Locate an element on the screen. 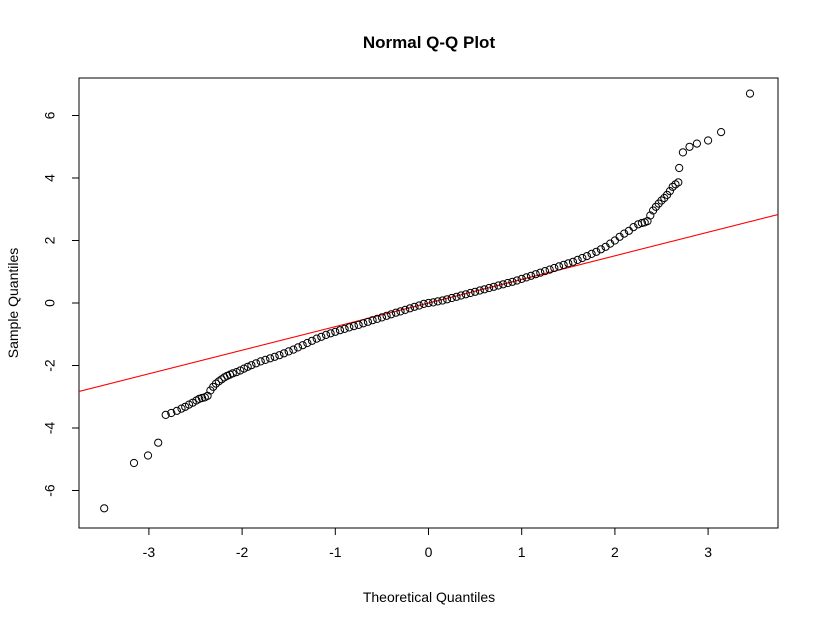  x-tick-label: -3 is located at coordinates (149, 552).